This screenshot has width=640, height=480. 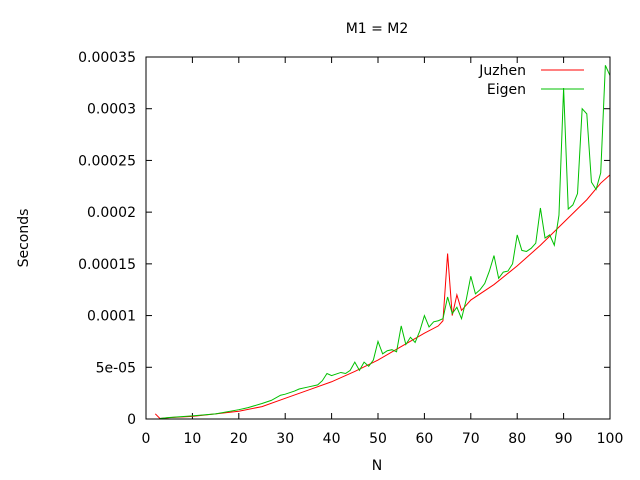 I want to click on y-tick-label: 0.00015, so click(x=107, y=265).